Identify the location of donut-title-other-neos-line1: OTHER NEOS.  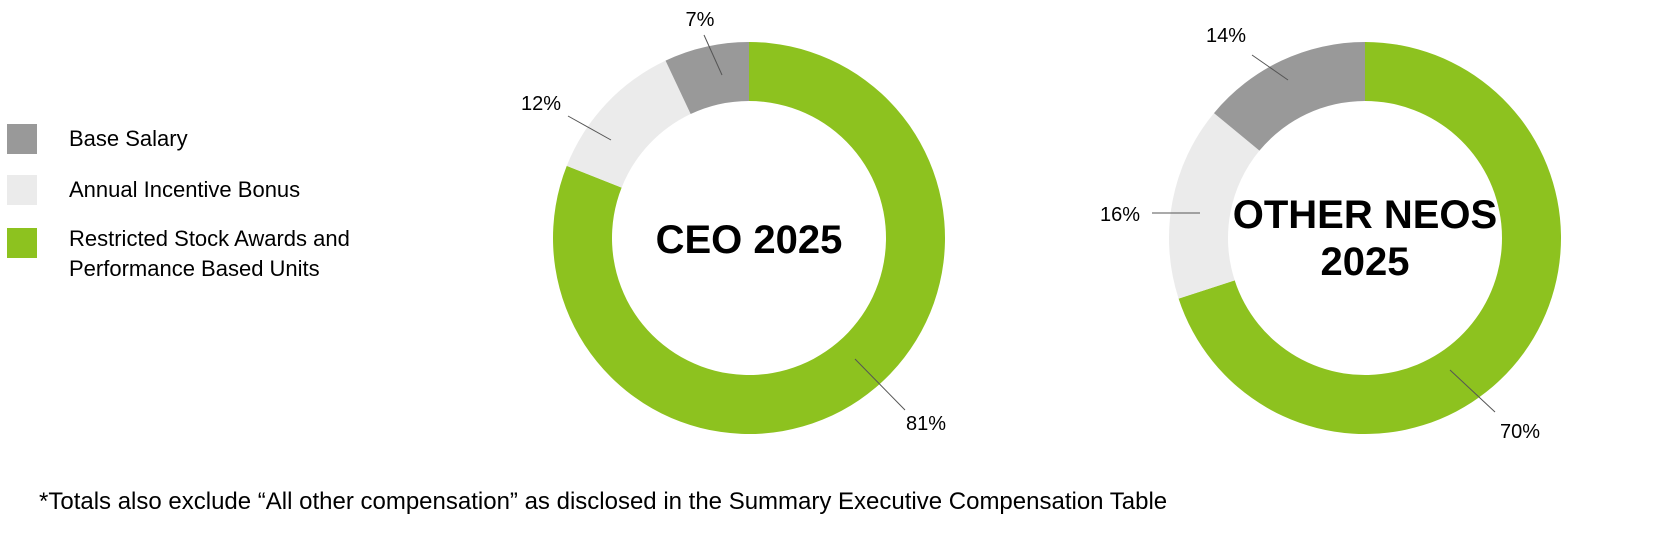
(1365, 215).